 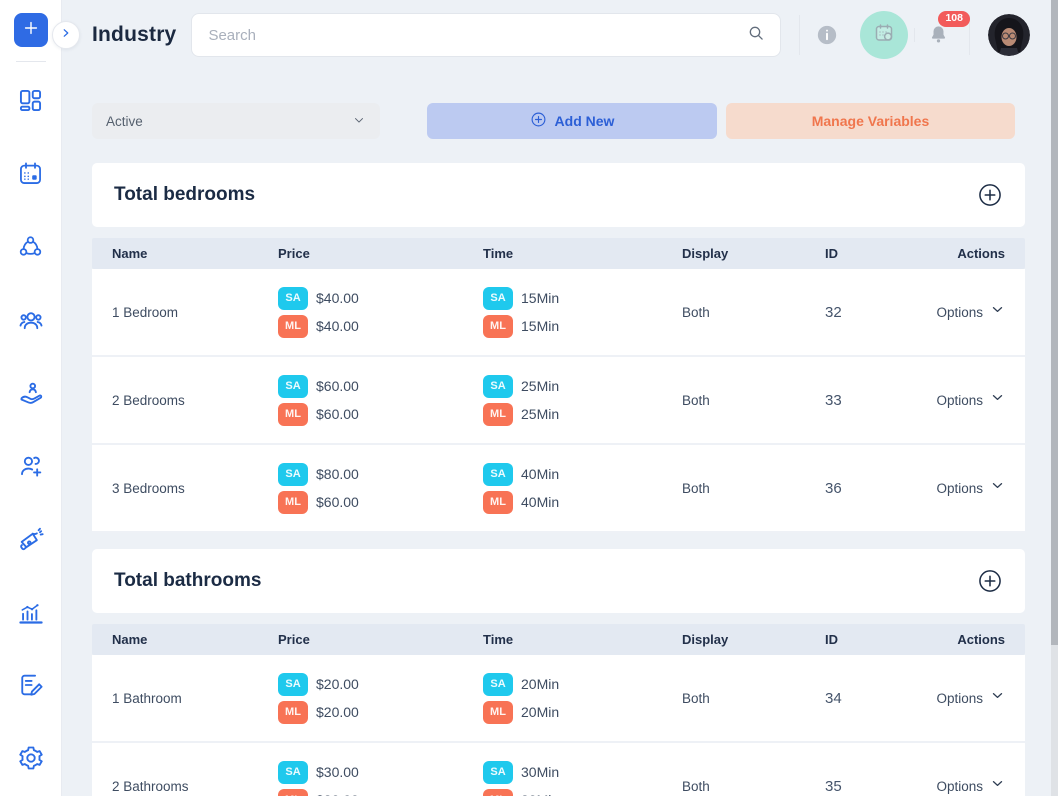 I want to click on sidebar-item-settings, so click(x=30, y=757).